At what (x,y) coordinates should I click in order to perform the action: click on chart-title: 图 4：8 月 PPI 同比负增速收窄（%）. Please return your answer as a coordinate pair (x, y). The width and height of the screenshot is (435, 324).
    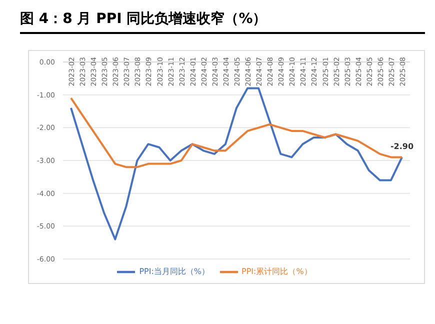
    Looking at the image, I should click on (222, 22).